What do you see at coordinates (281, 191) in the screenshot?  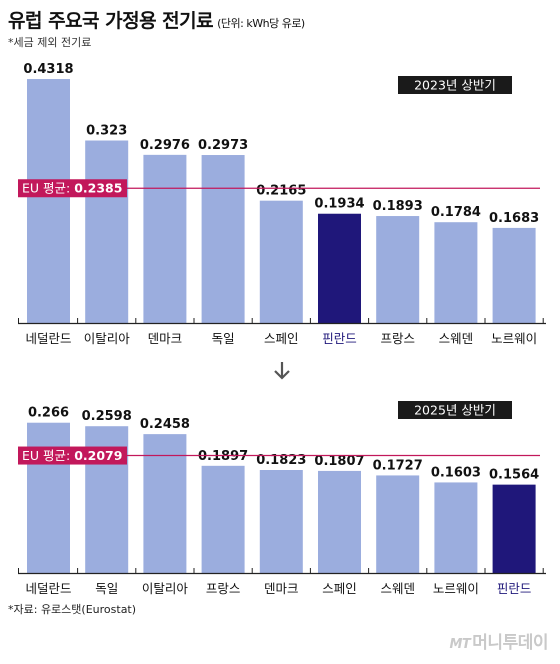 I see `value-label: 0.2165` at bounding box center [281, 191].